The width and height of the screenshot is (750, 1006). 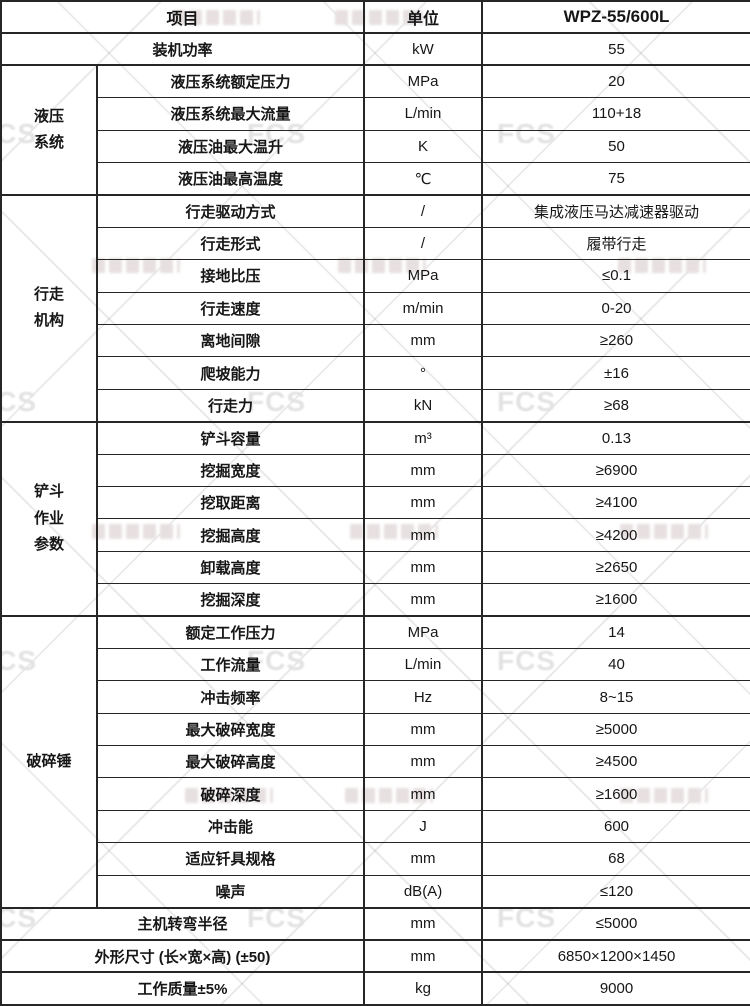 I want to click on item-label: 工作质量±5%, so click(x=183, y=988).